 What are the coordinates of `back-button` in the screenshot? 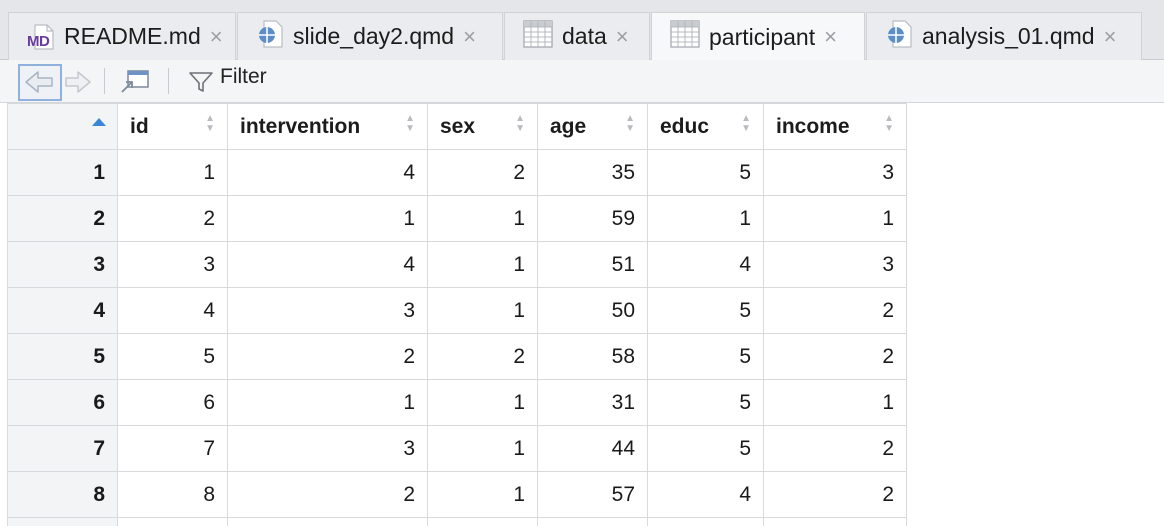 It's located at (40, 82).